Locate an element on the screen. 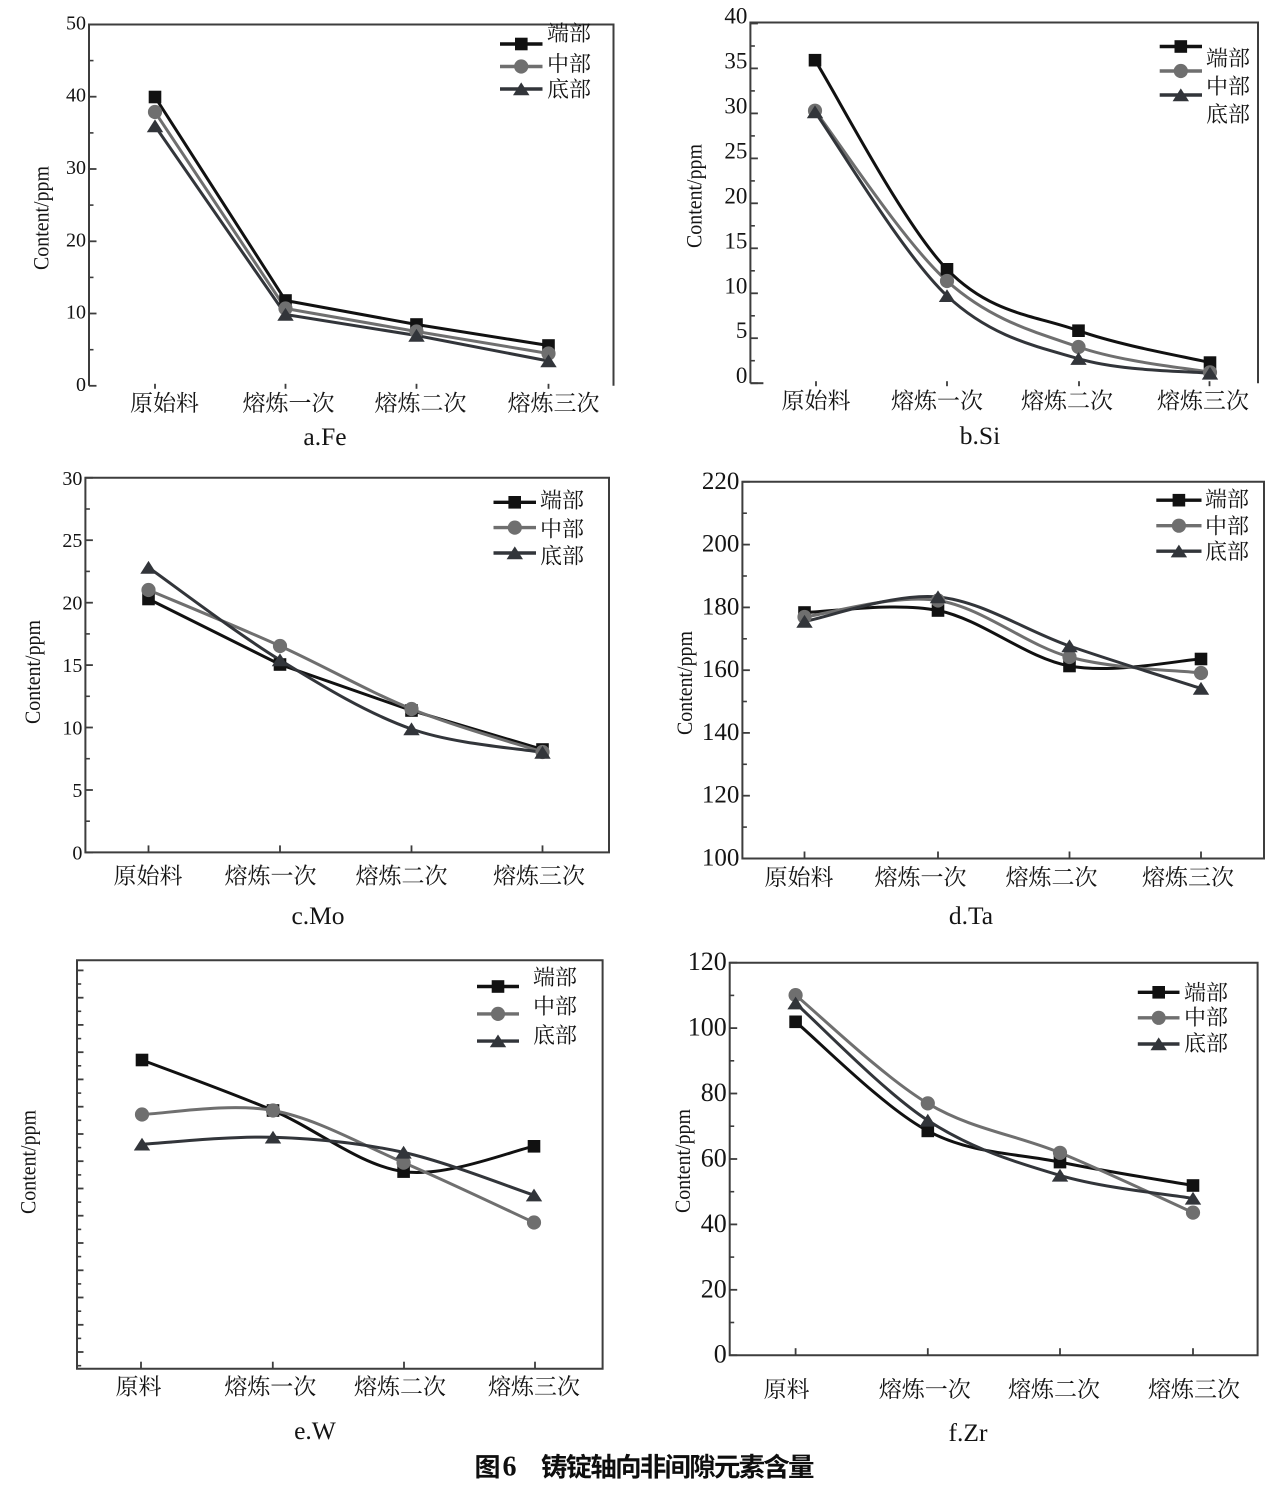 The height and width of the screenshot is (1496, 1276). svg-text: 6 is located at coordinates (510, 1466).